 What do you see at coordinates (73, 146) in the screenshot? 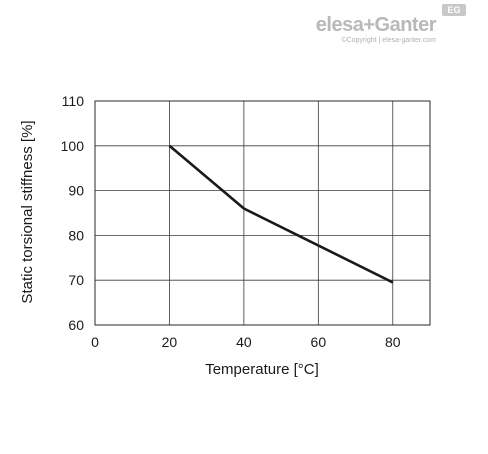
I see `y-tick-label-100: 100` at bounding box center [73, 146].